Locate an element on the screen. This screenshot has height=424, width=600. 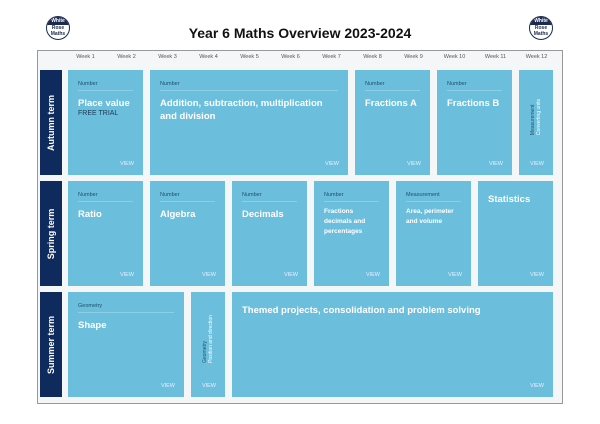
week-header: Week 7 is located at coordinates (331, 57).